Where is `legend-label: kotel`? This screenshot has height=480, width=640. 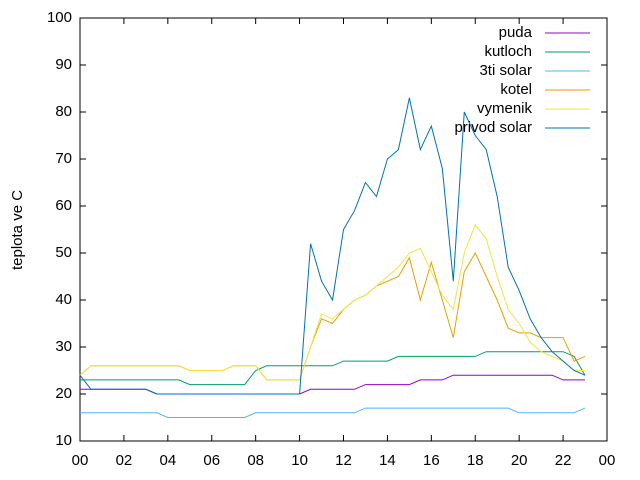 legend-label: kotel is located at coordinates (516, 89).